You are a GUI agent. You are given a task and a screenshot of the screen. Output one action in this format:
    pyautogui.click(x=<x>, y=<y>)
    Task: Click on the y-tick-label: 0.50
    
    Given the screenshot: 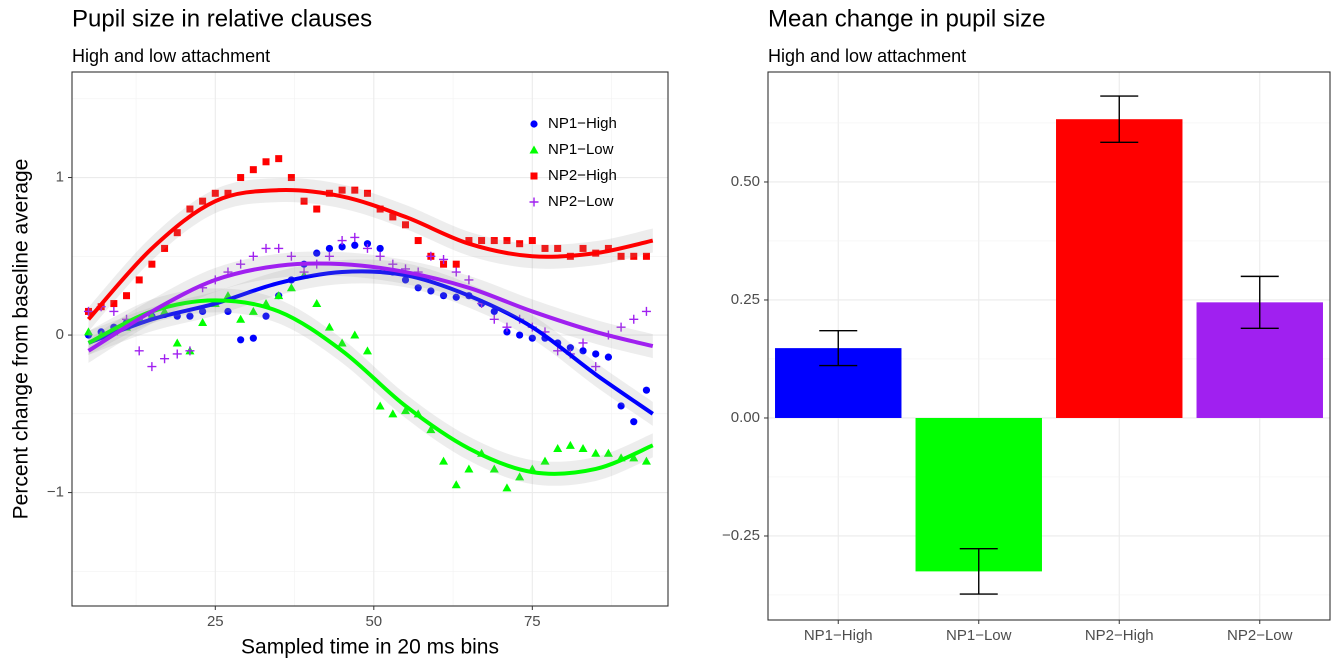 What is the action you would take?
    pyautogui.click(x=745, y=181)
    